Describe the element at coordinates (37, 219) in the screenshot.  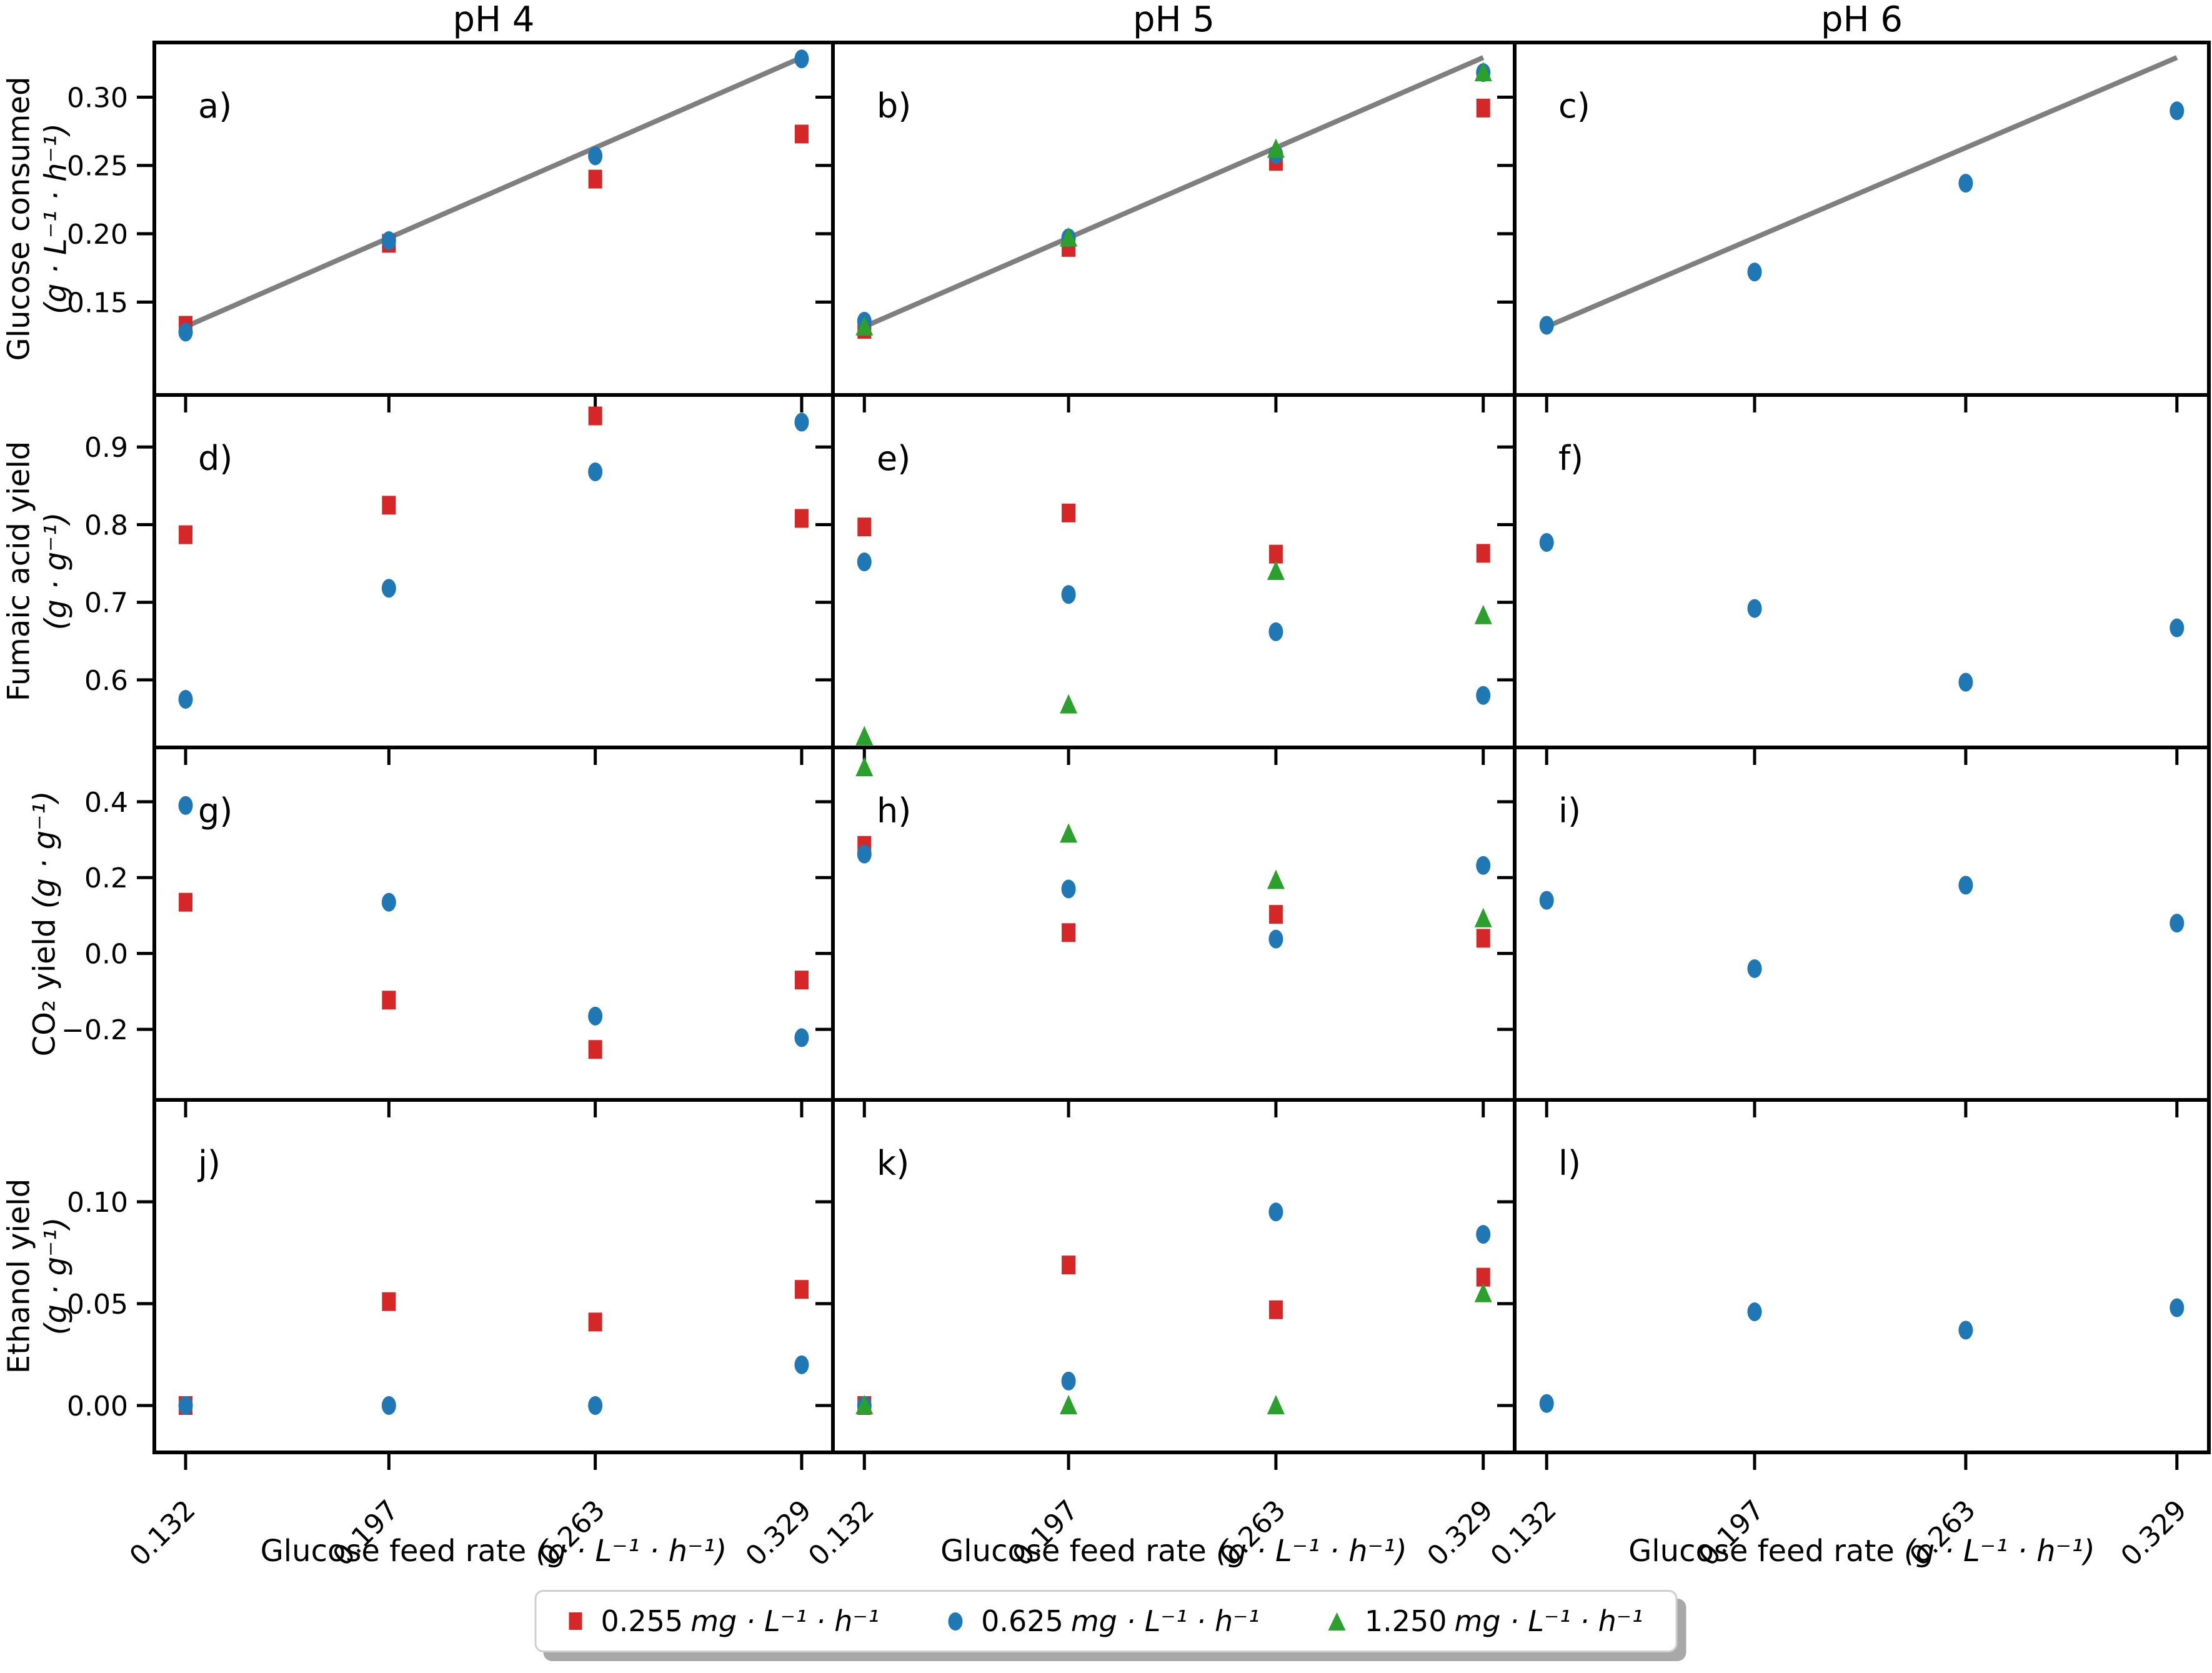
I see `y-axis-label-glucose-consumed: Glucose consumed (g · L⁻¹ · h⁻¹)` at that location.